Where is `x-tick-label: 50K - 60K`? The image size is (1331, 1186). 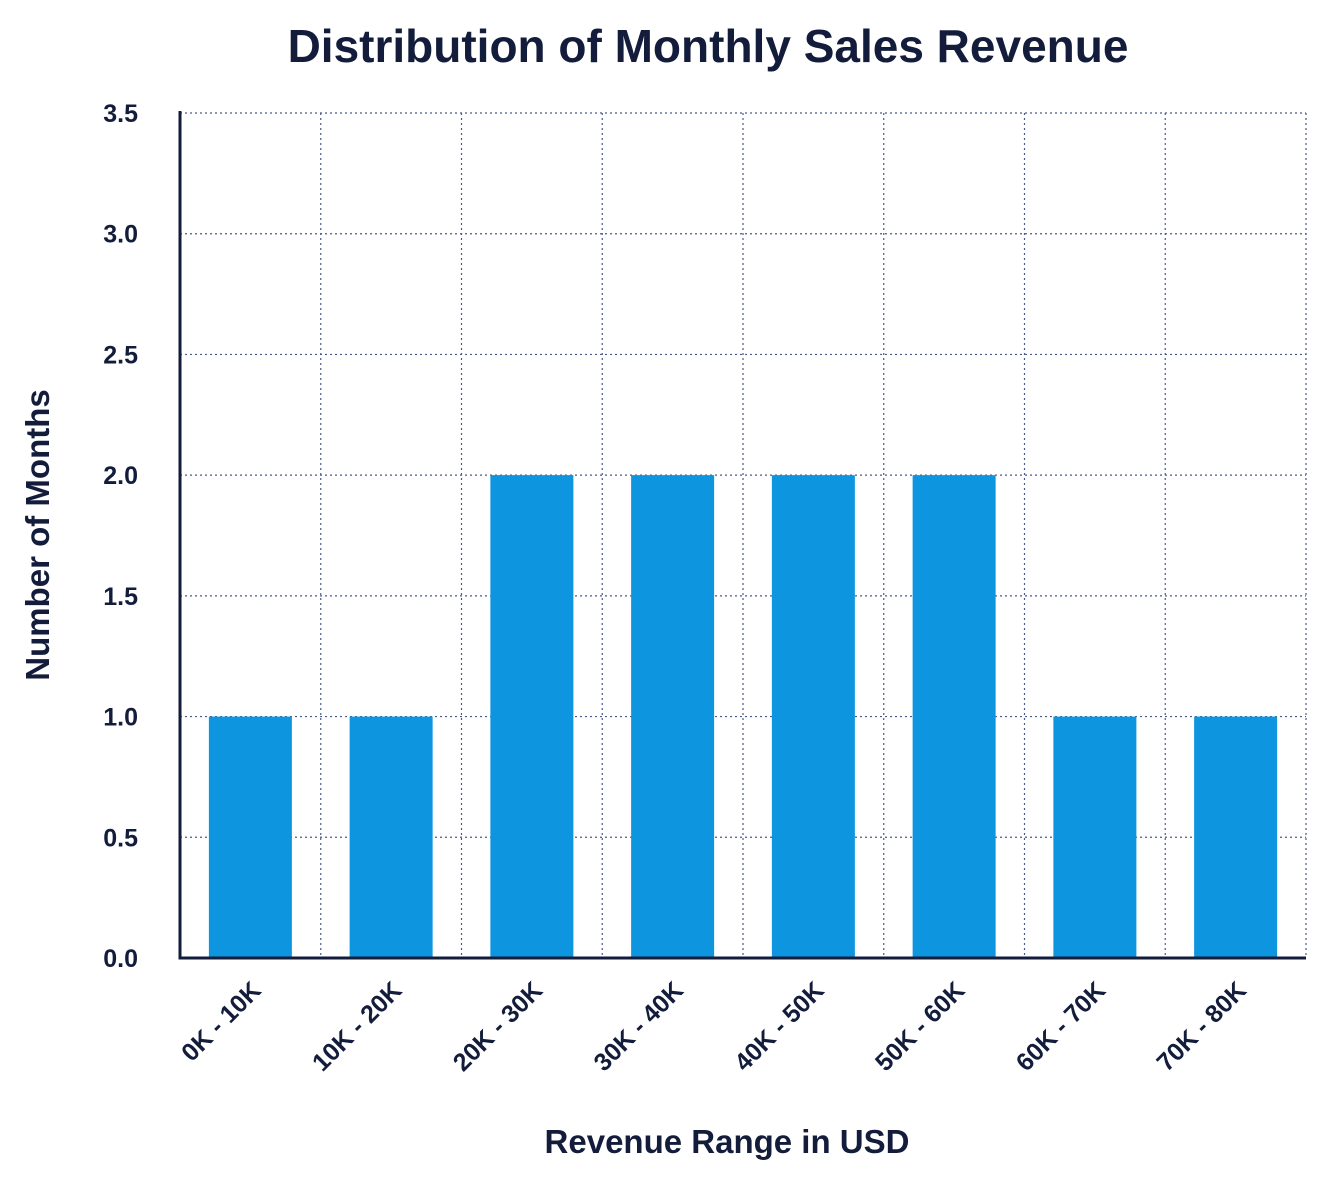
x-tick-label: 50K - 60K is located at coordinates (920, 1026).